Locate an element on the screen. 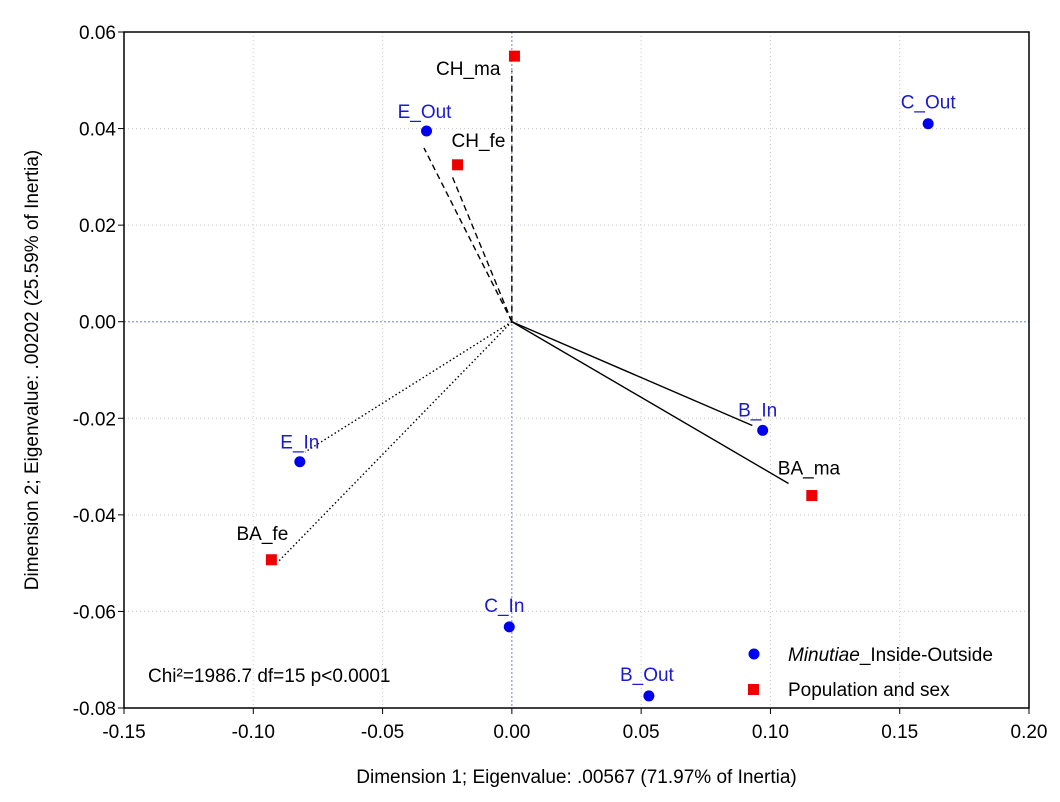 This screenshot has width=1060, height=802. y-tick-label: 0.00 is located at coordinates (97, 323).